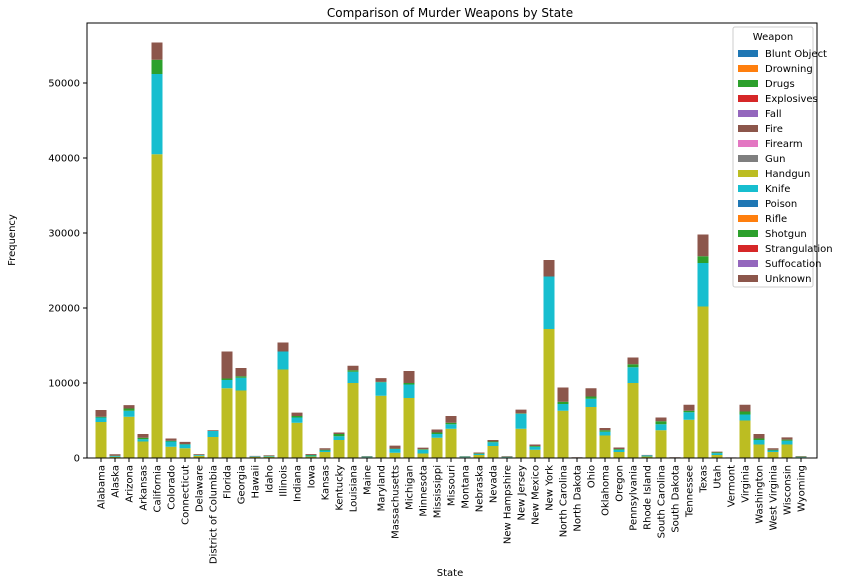 The width and height of the screenshot is (848, 585). Describe the element at coordinates (788, 490) in the screenshot. I see `x-tick-label: Wisconsin` at that location.